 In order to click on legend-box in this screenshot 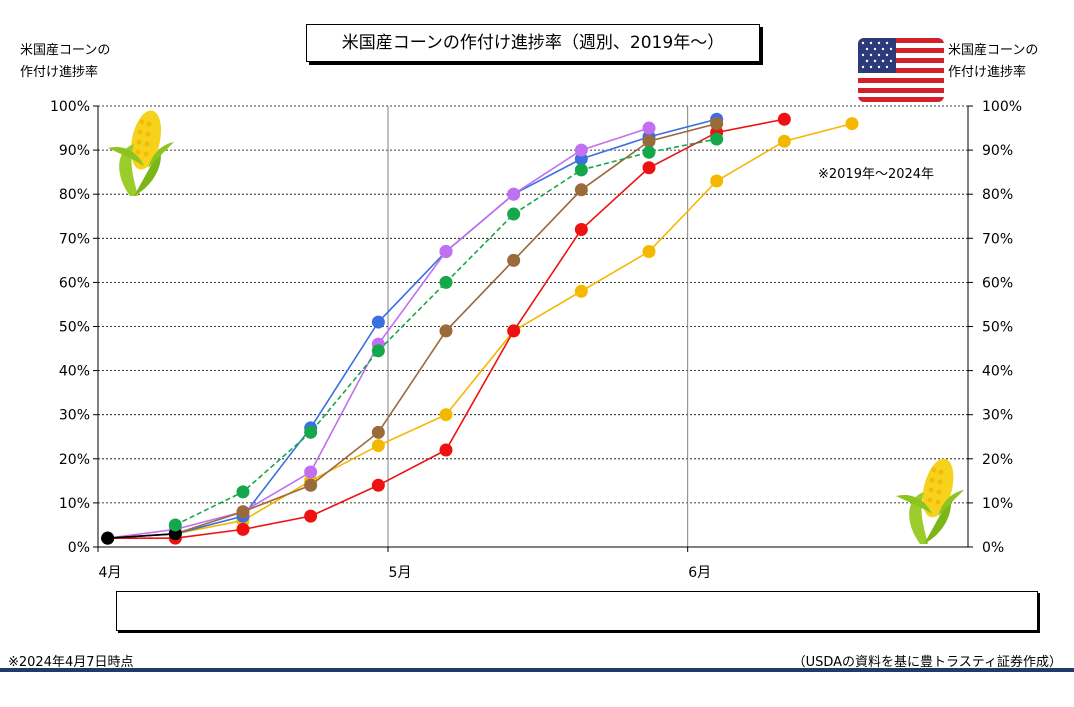, I will do `click(577, 611)`.